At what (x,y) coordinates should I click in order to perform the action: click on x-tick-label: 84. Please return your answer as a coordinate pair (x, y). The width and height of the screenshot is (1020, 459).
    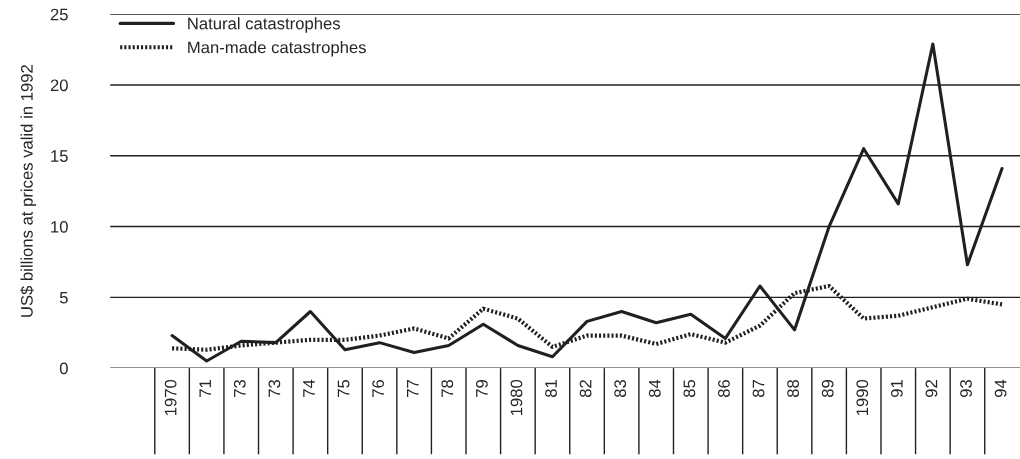
    Looking at the image, I should click on (654, 388).